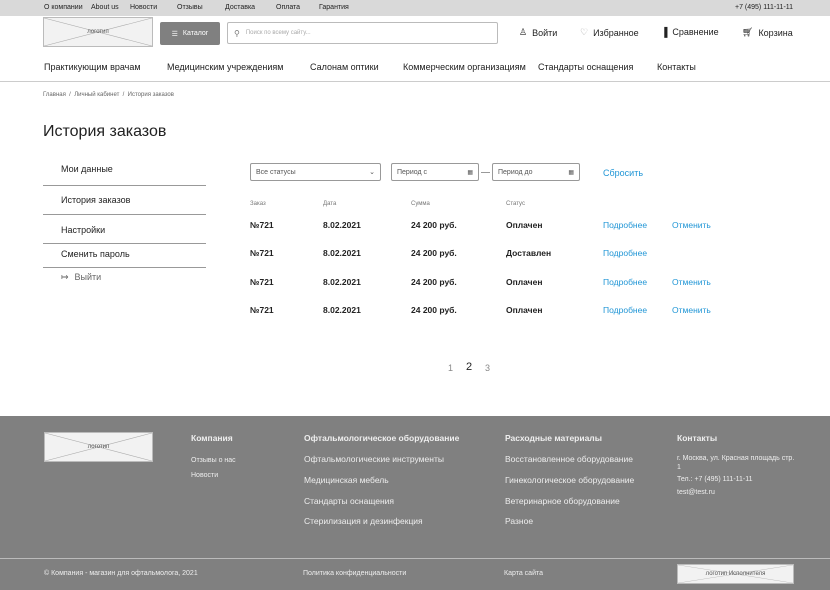 The width and height of the screenshot is (830, 590). Describe the element at coordinates (767, 32) in the screenshot. I see `cart-button: 🛒︎ Корзина` at that location.